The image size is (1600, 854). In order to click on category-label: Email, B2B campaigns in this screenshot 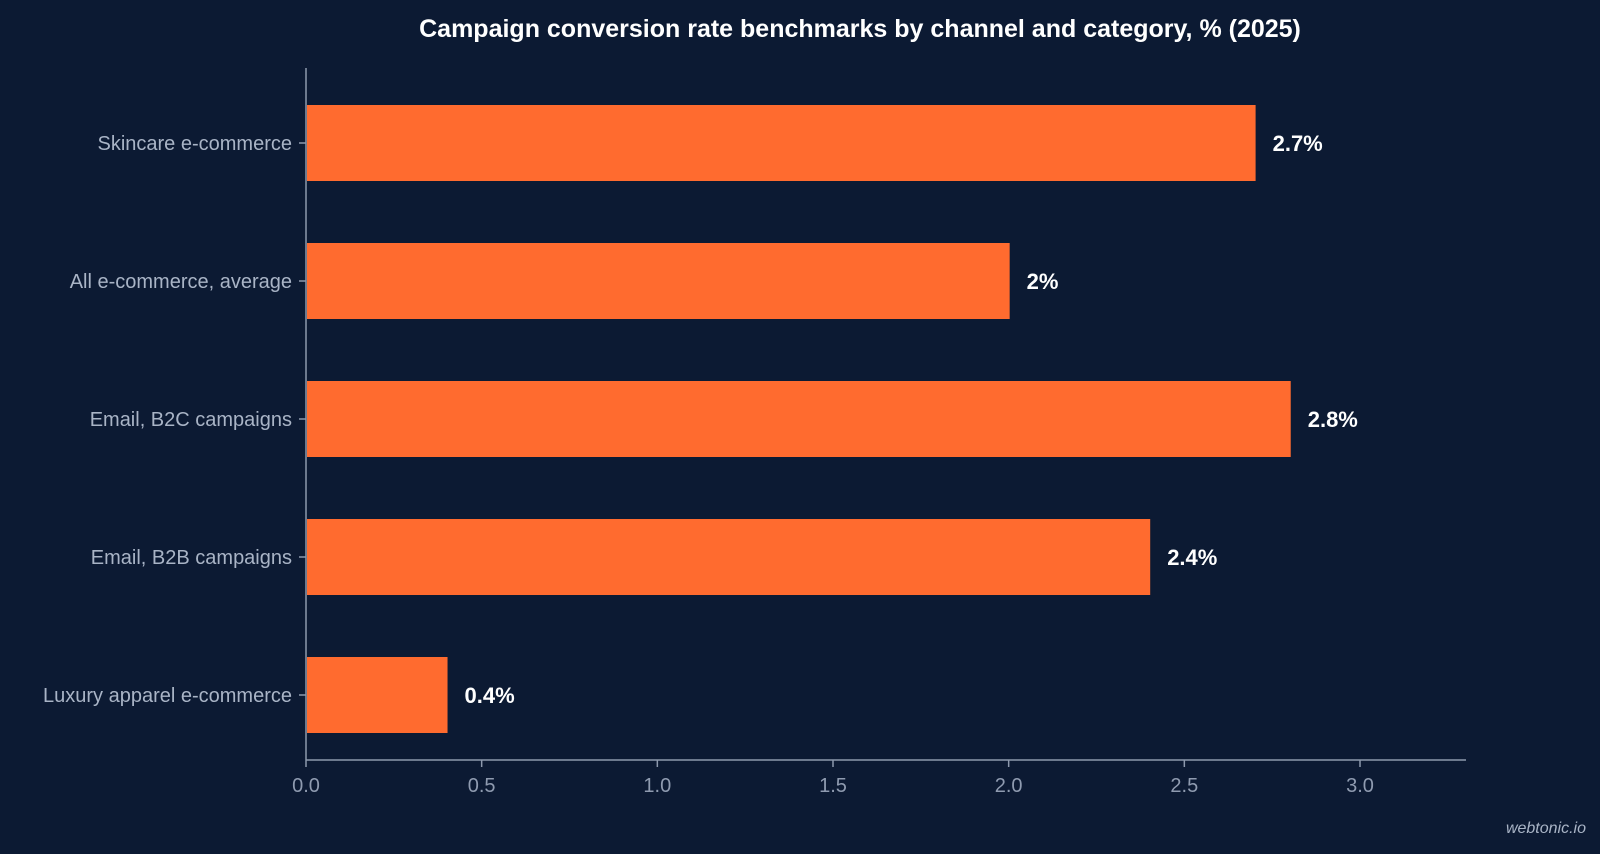, I will do `click(191, 558)`.